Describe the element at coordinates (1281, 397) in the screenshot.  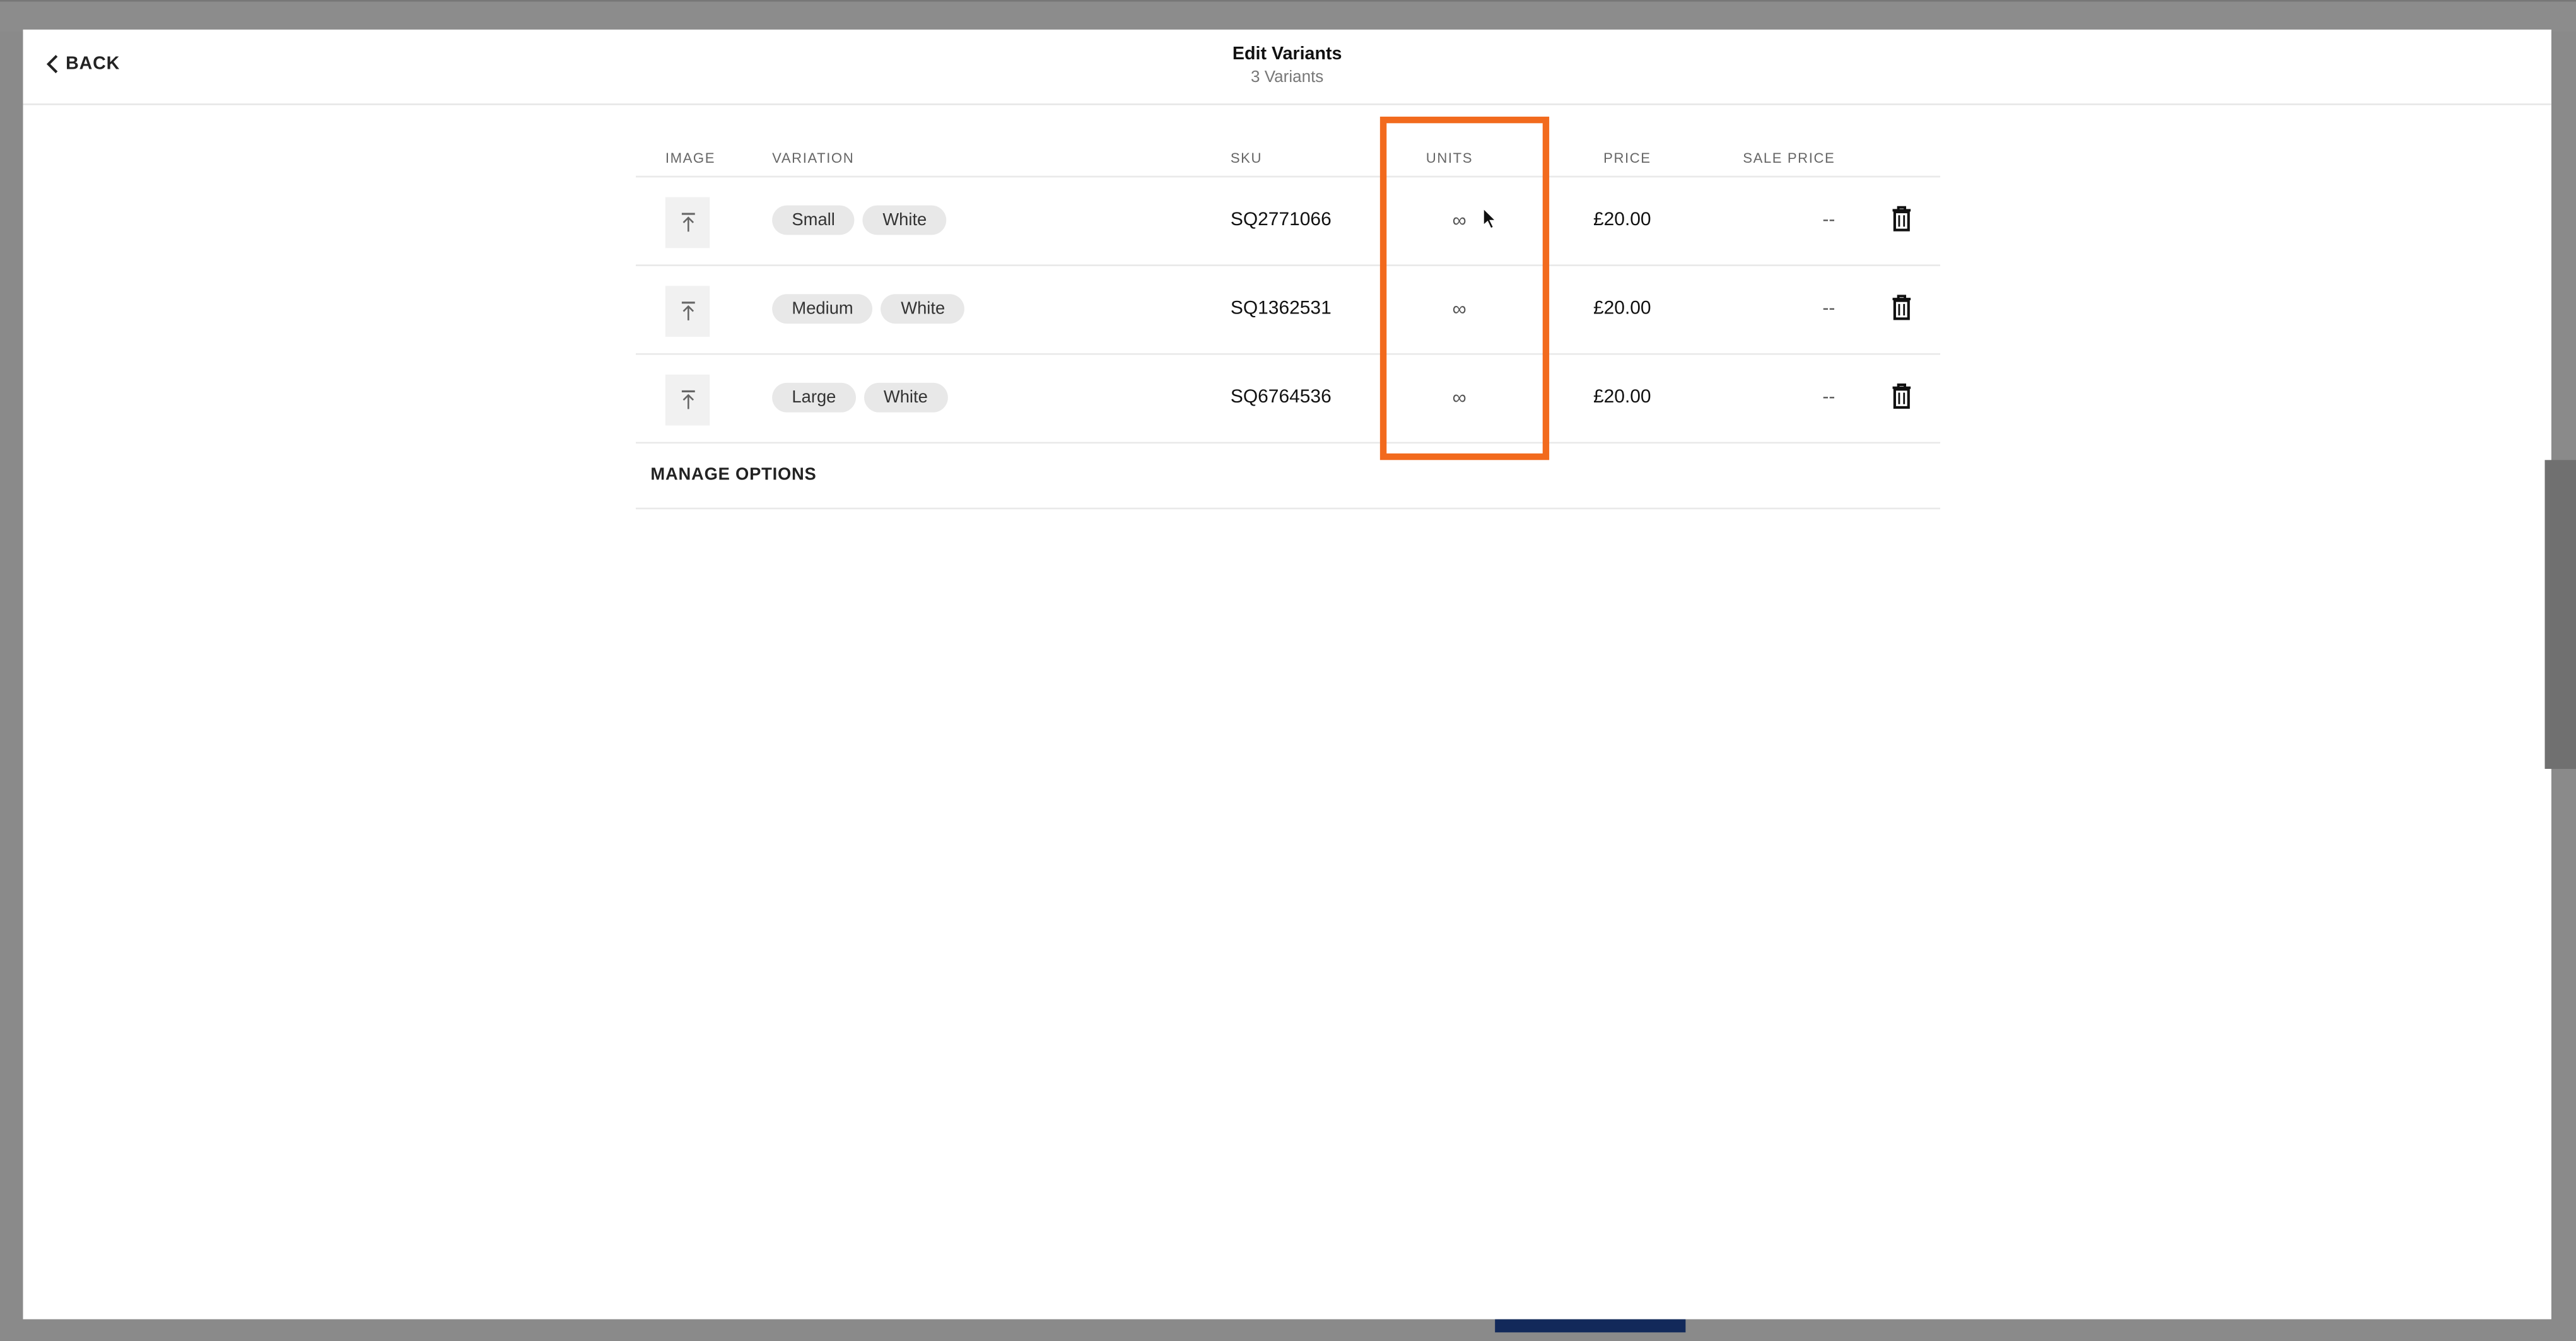
I see `sku-value: SQ6764536` at that location.